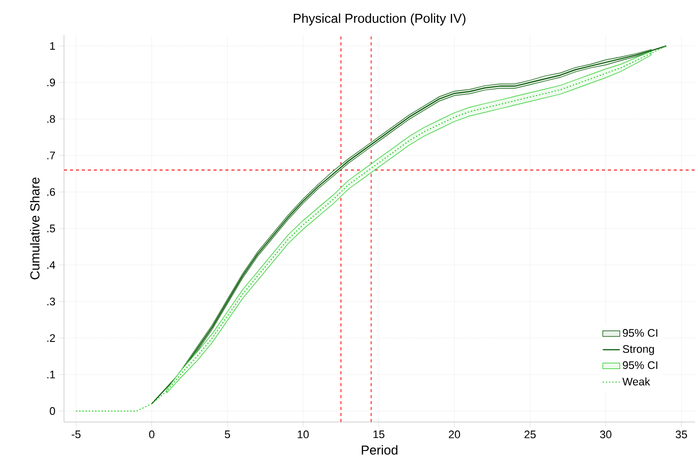  I want to click on y-tick-label: .7, so click(51, 156).